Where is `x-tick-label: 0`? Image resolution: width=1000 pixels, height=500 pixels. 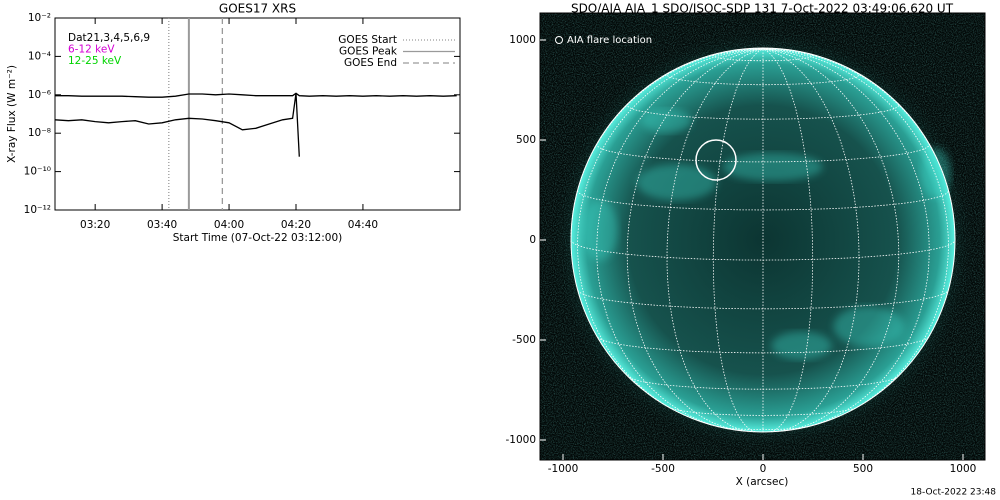 x-tick-label: 0 is located at coordinates (763, 469).